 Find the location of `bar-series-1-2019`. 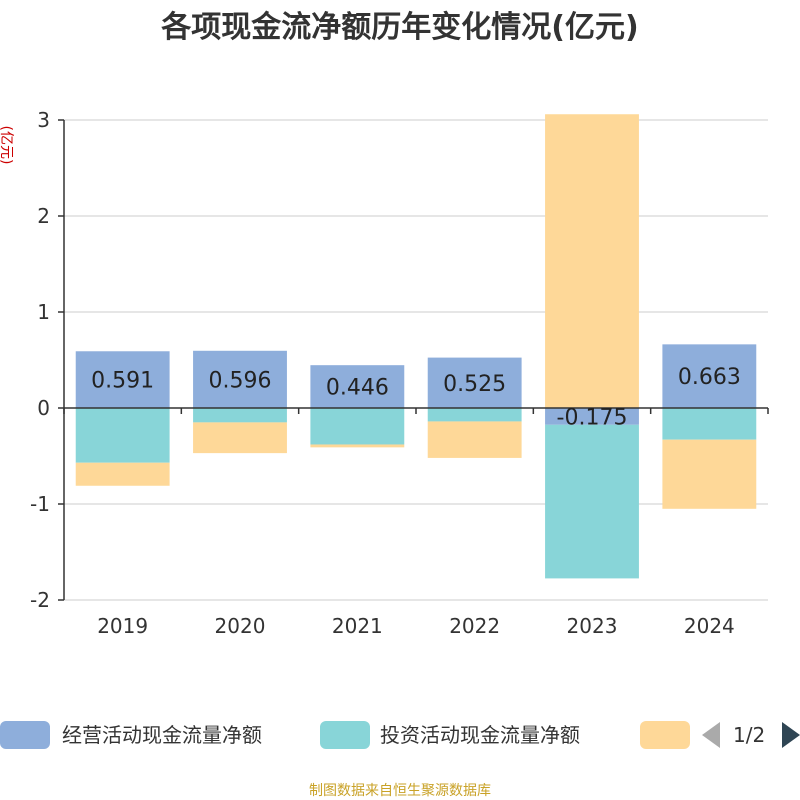

bar-series-1-2019 is located at coordinates (122, 379).